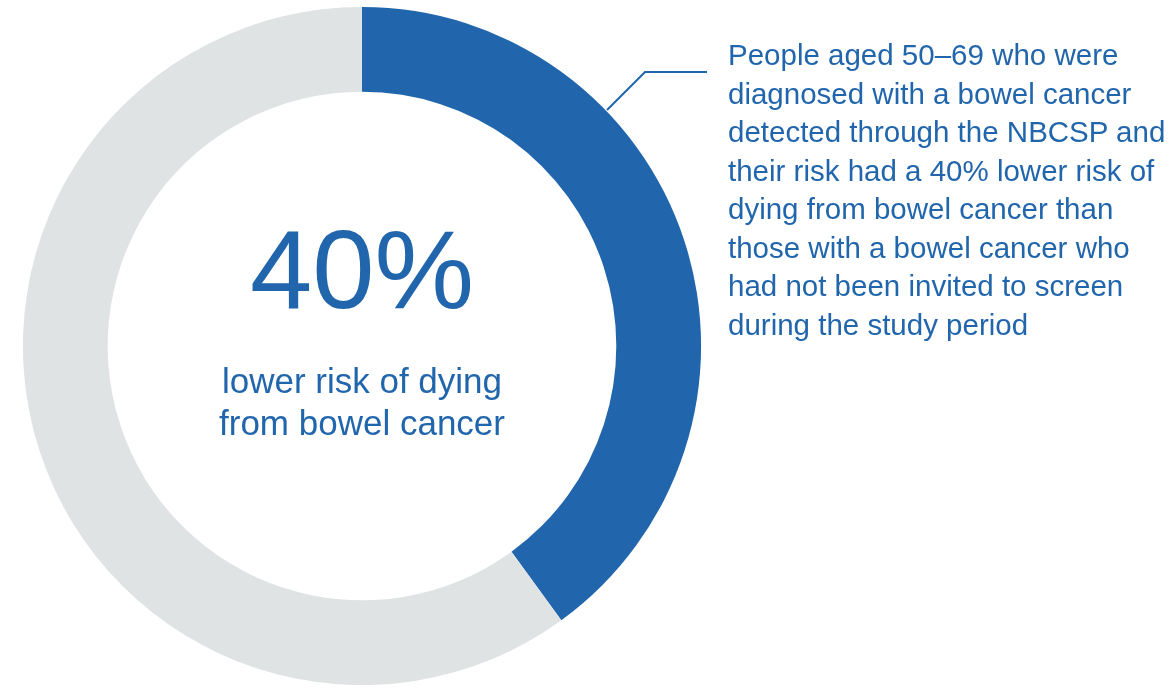  What do you see at coordinates (362, 269) in the screenshot?
I see `text: 40%` at bounding box center [362, 269].